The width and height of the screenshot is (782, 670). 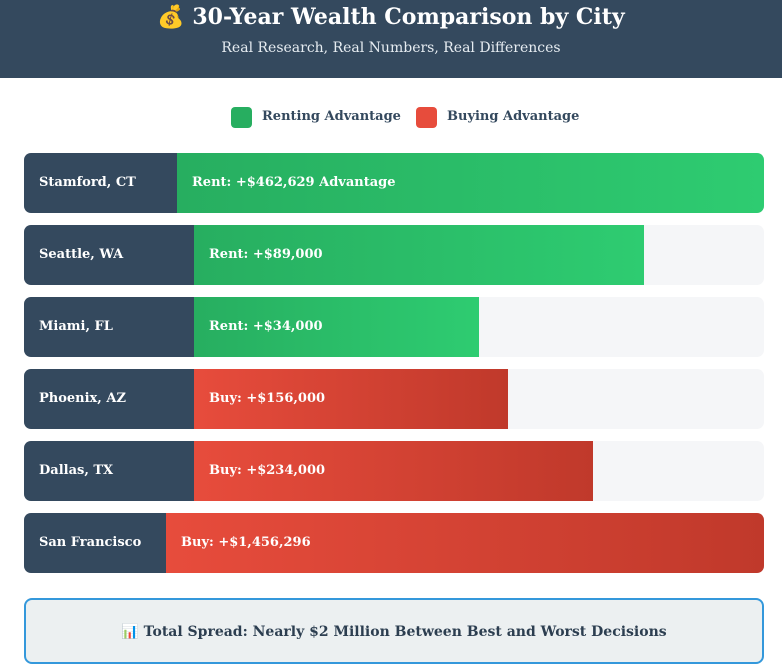 I want to click on bar-value-label: Buy: +$1,456,296, so click(x=246, y=542).